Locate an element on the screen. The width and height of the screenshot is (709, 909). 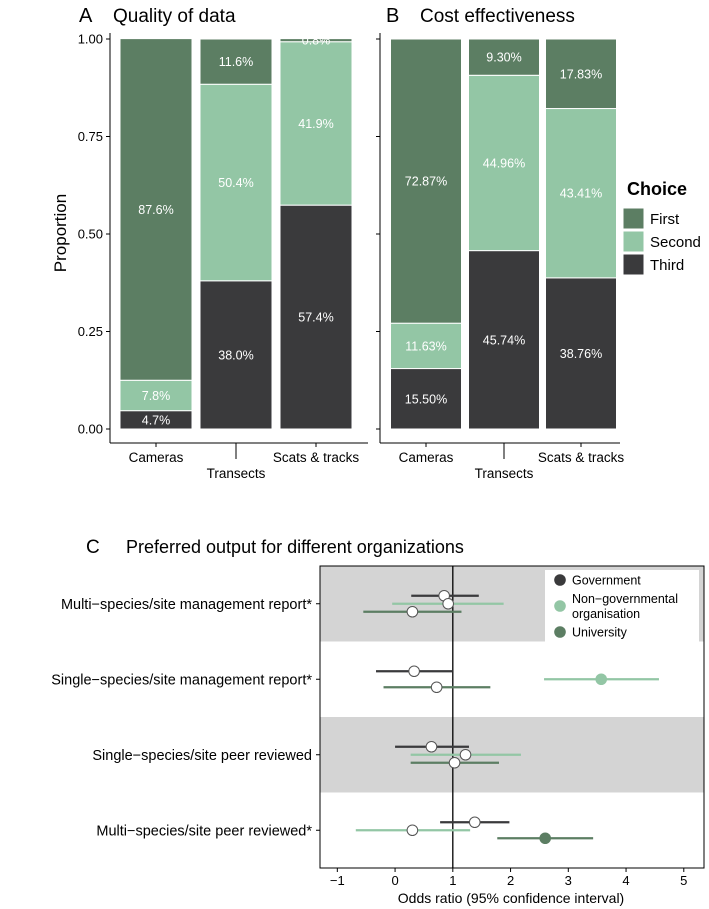
panel-a-data-label: 41.9% is located at coordinates (315, 124).